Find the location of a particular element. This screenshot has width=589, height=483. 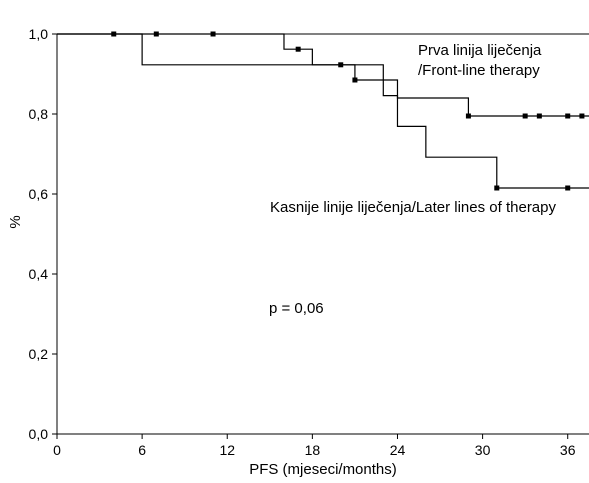

y-tick-label: 0,4 is located at coordinates (39, 274).